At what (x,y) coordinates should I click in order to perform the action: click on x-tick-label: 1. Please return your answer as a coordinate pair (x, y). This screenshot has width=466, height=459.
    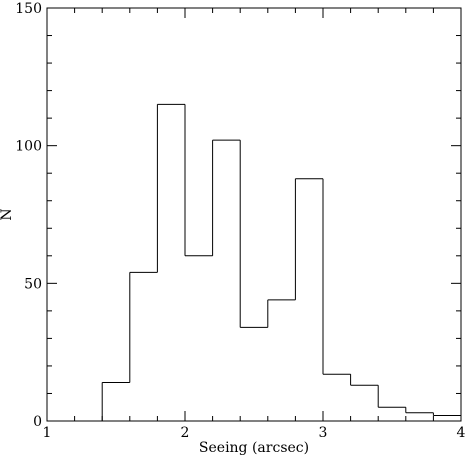
    Looking at the image, I should click on (47, 433).